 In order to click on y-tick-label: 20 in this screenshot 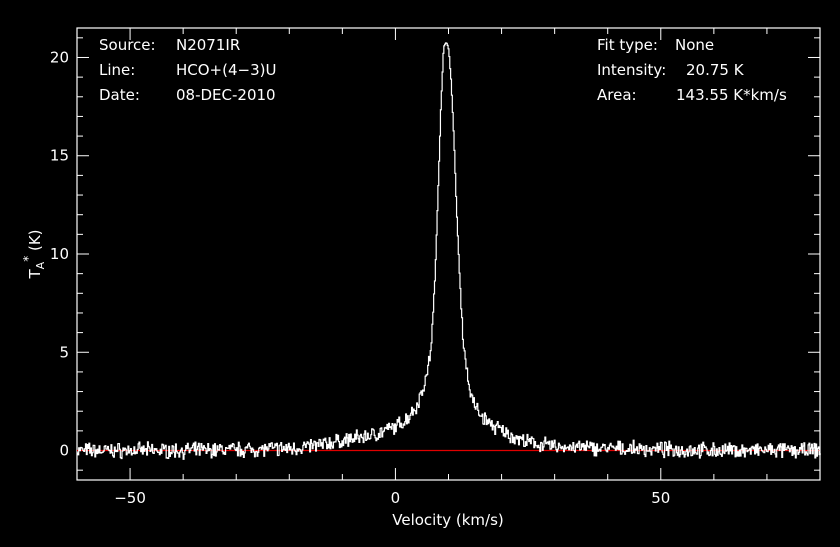, I will do `click(59, 57)`.